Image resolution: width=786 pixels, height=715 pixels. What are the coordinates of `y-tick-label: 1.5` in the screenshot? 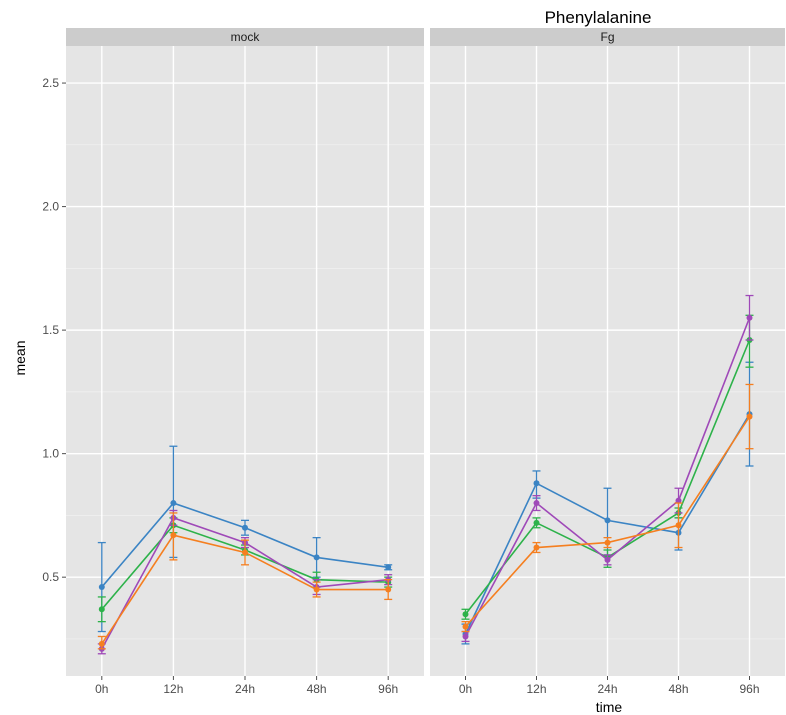 It's located at (50, 330).